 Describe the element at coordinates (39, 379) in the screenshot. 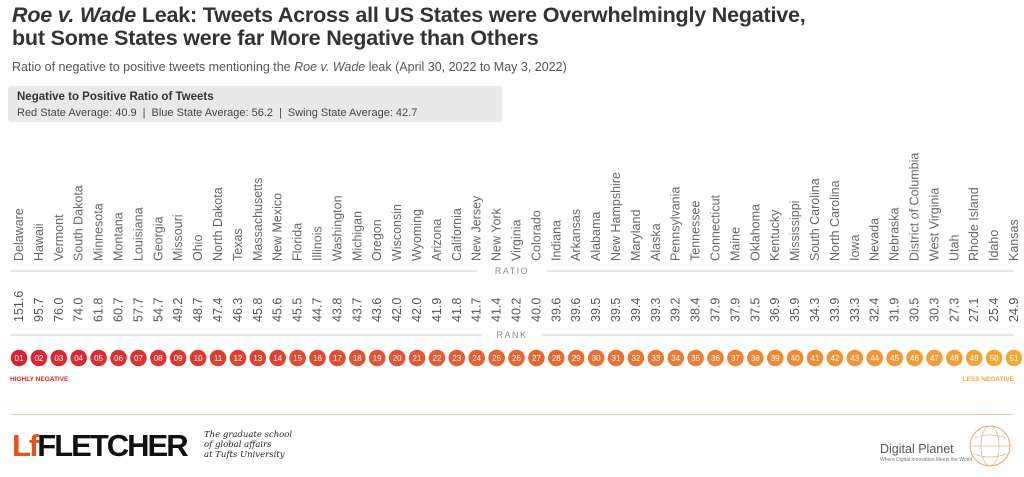

I see `legend-highly-negative: HIGHLY NEGATIVE` at that location.